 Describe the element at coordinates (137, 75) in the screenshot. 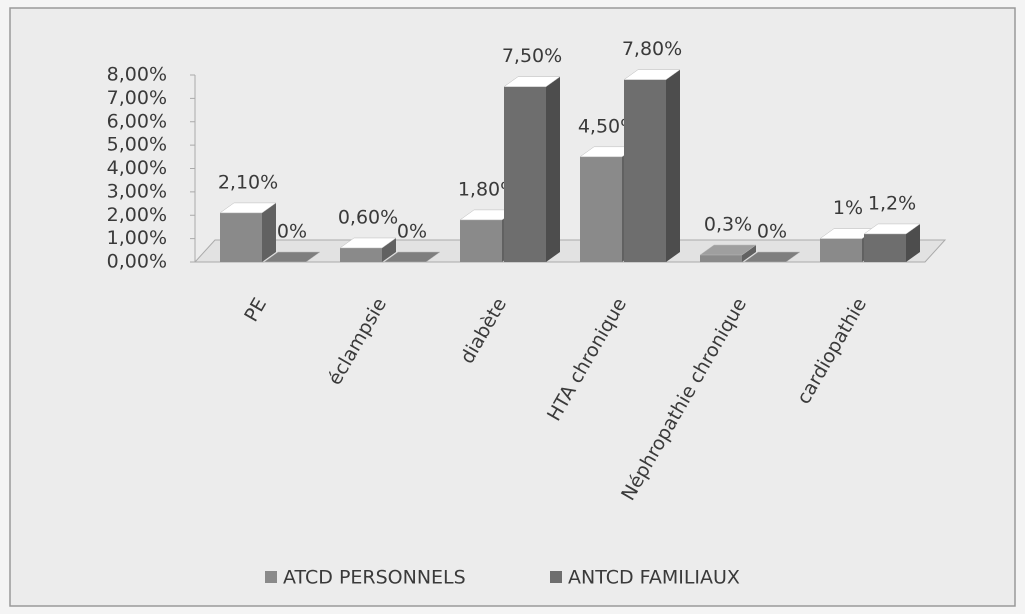

I see `y-tick-label: 8,00%` at that location.